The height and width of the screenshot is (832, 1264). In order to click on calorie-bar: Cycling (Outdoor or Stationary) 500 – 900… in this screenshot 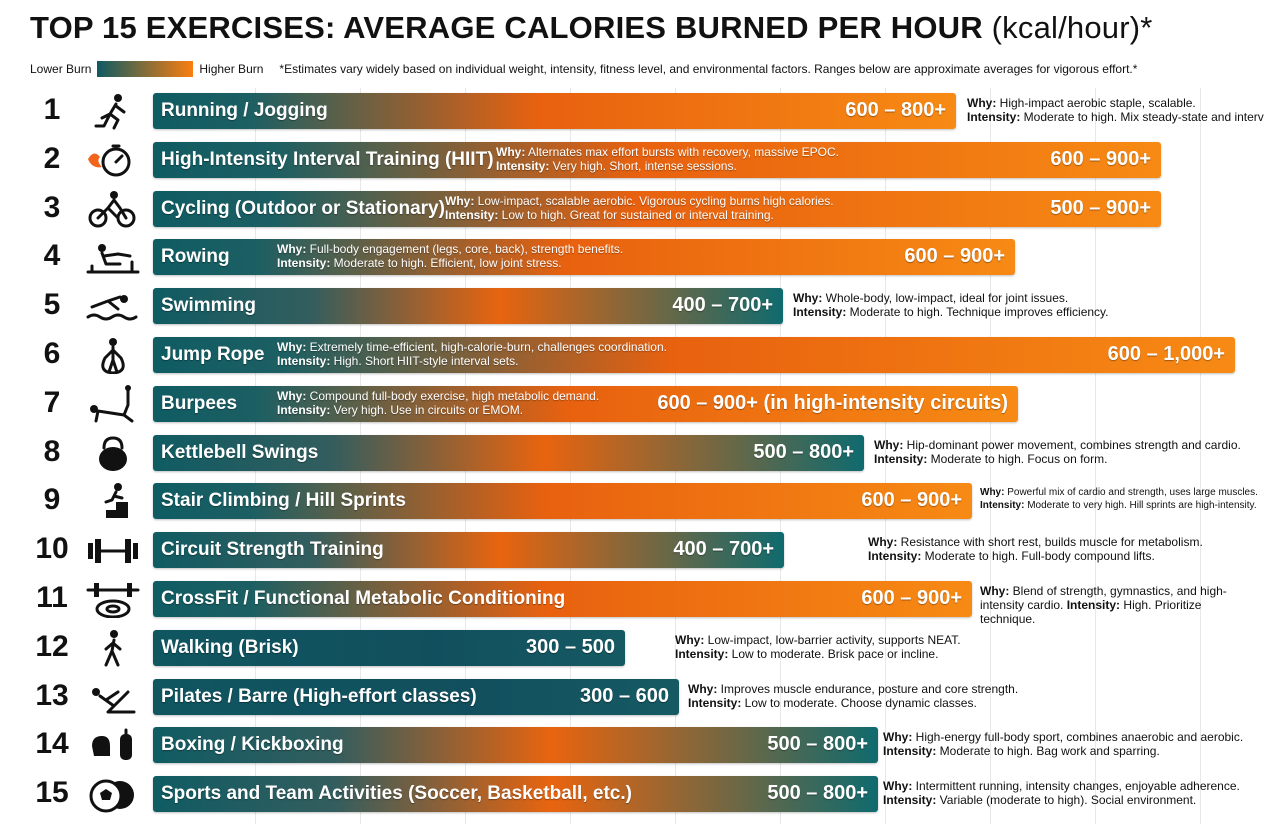, I will do `click(657, 208)`.